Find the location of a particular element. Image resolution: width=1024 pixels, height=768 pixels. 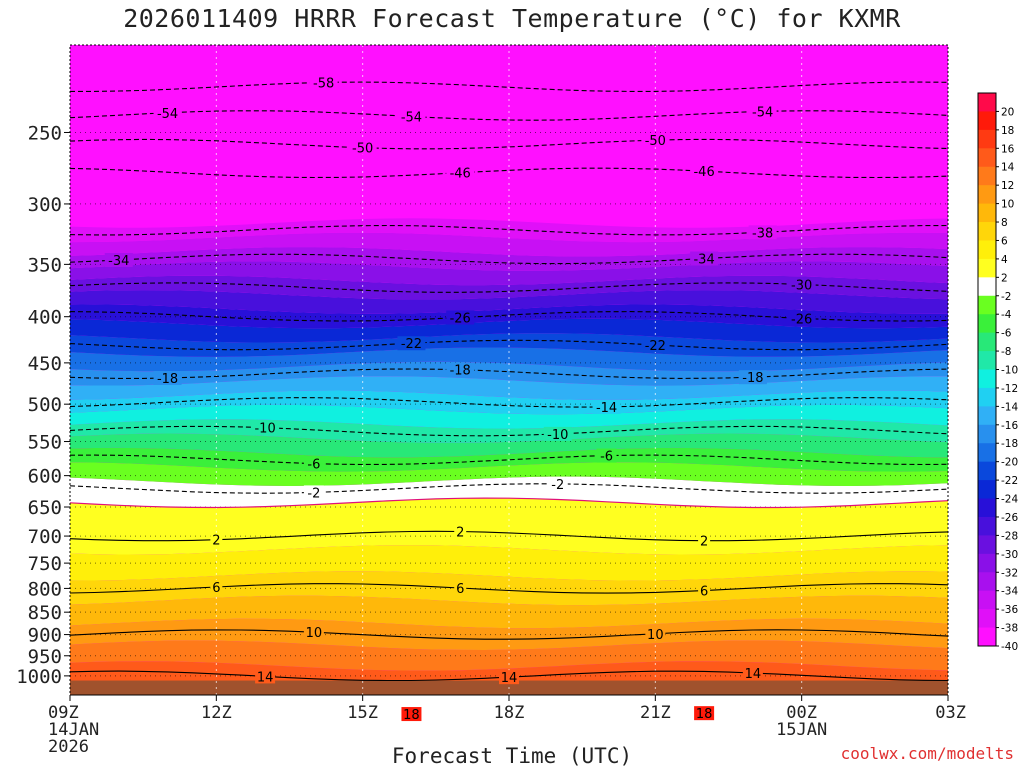

y-tick-label: 450 is located at coordinates (45, 364).